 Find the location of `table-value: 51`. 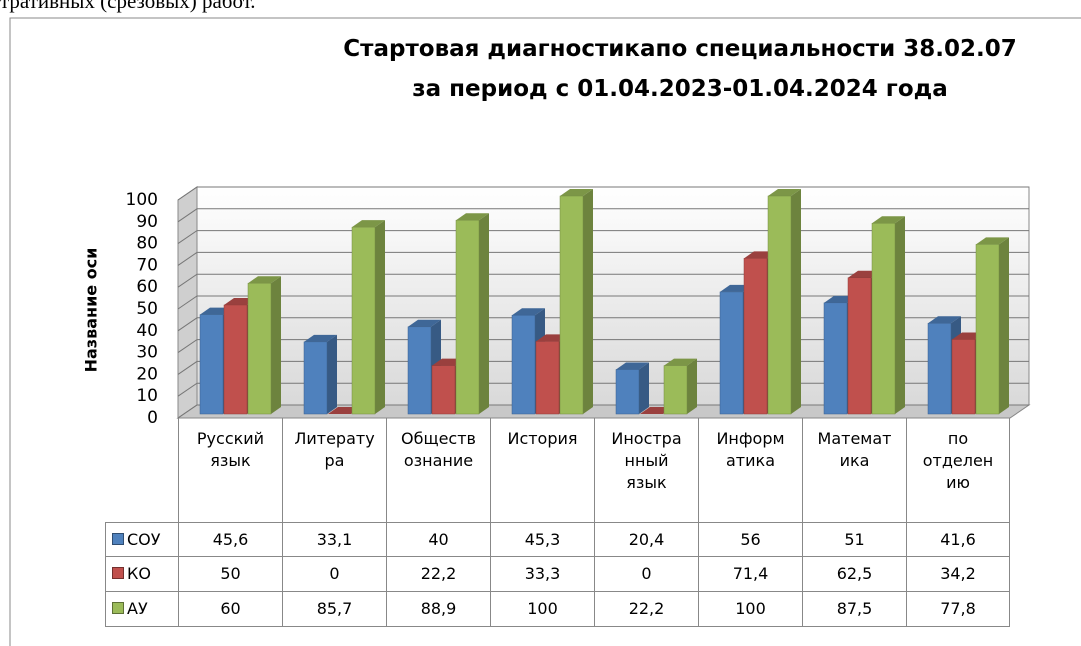

table-value: 51 is located at coordinates (854, 539).